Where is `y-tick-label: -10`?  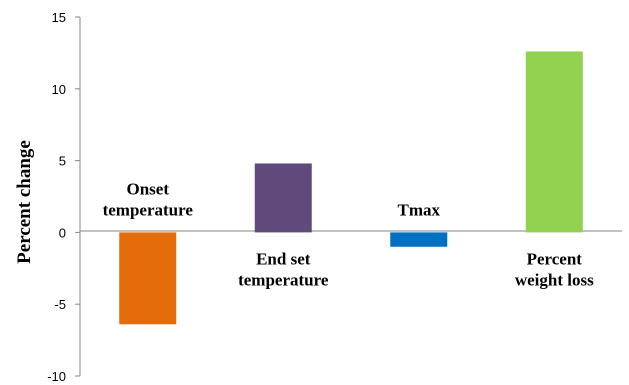
y-tick-label: -10 is located at coordinates (56, 376).